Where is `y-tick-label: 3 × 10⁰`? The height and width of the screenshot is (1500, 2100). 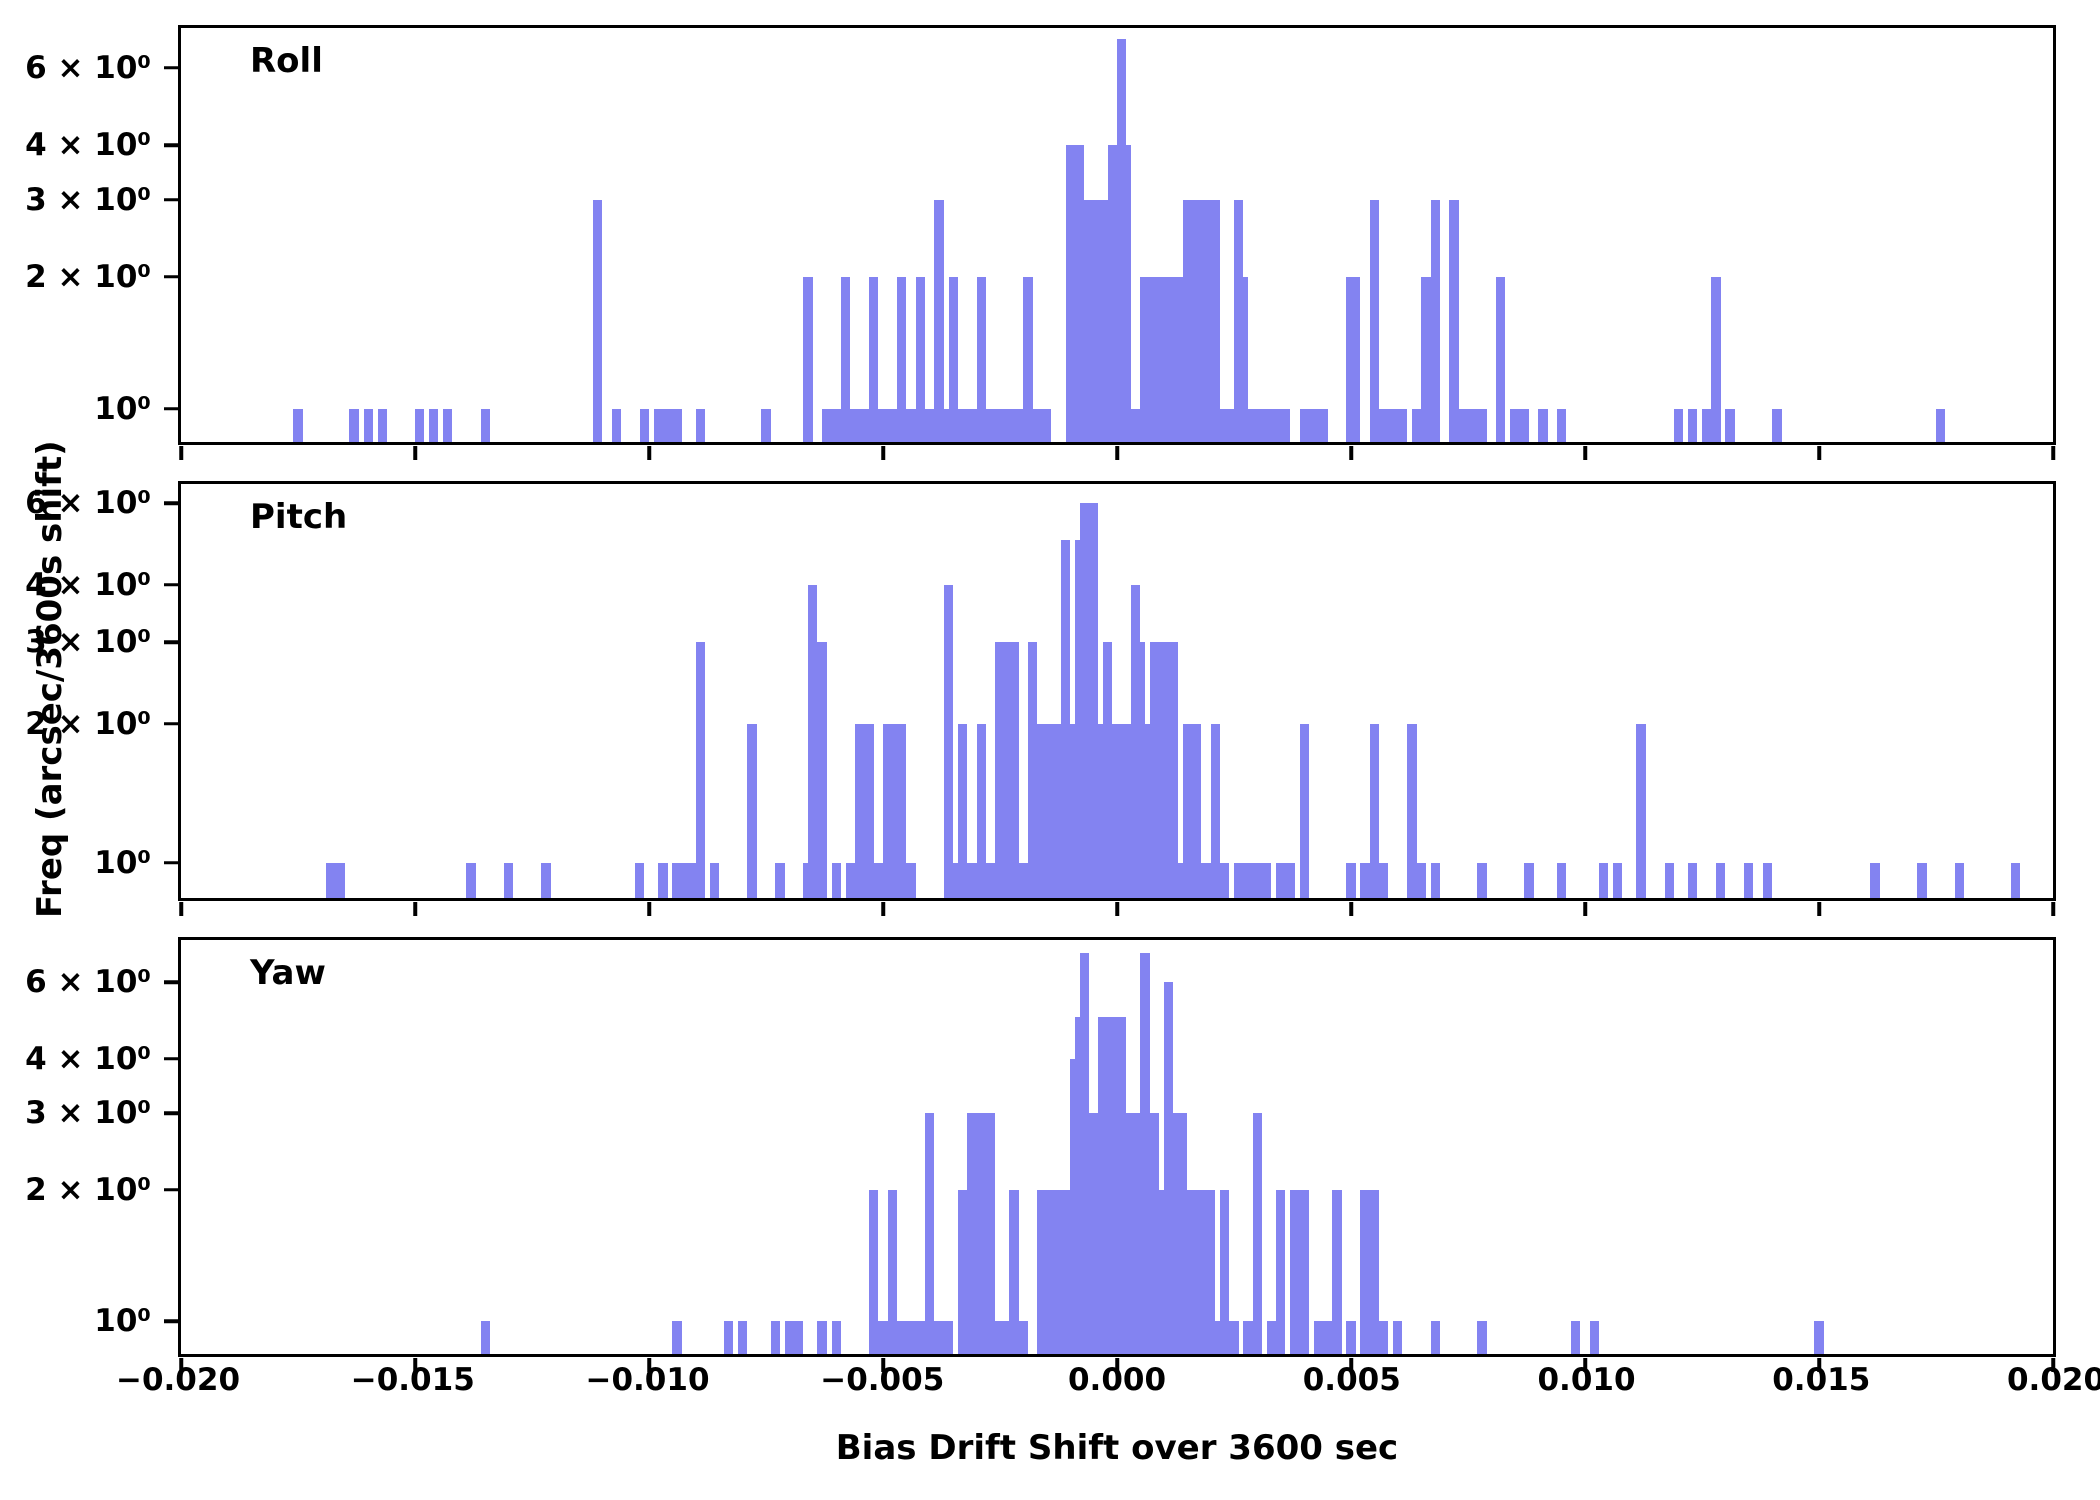
y-tick-label: 3 × 10⁰ is located at coordinates (88, 642).